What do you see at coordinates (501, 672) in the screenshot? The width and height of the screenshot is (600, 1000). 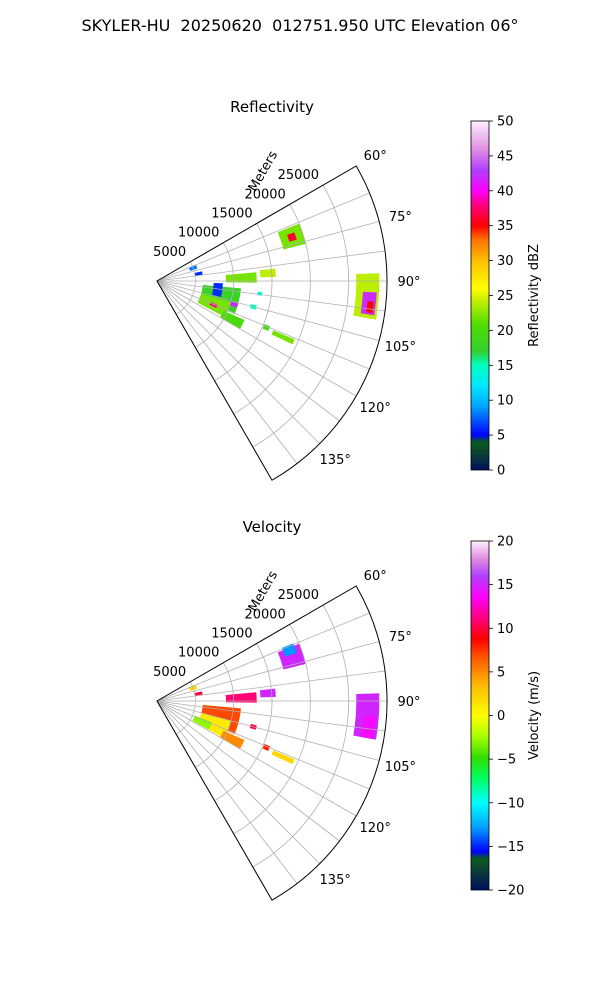 I see `velocity-colorbar-tick-label: 5` at bounding box center [501, 672].